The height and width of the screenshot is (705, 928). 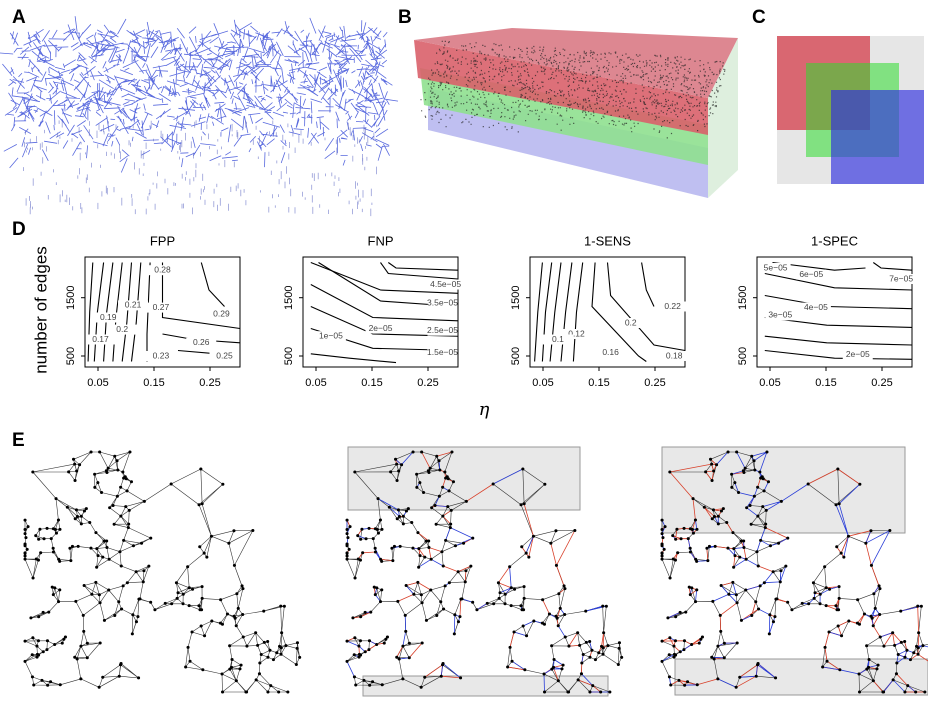 I want to click on network-segments, so click(x=199, y=94).